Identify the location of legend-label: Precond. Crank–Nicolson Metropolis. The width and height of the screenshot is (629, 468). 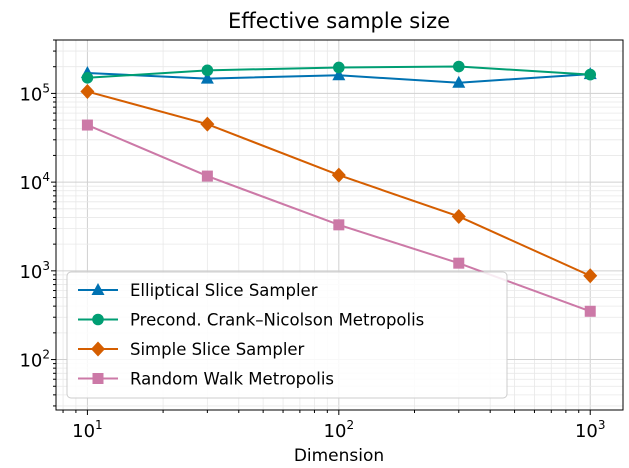
(277, 320).